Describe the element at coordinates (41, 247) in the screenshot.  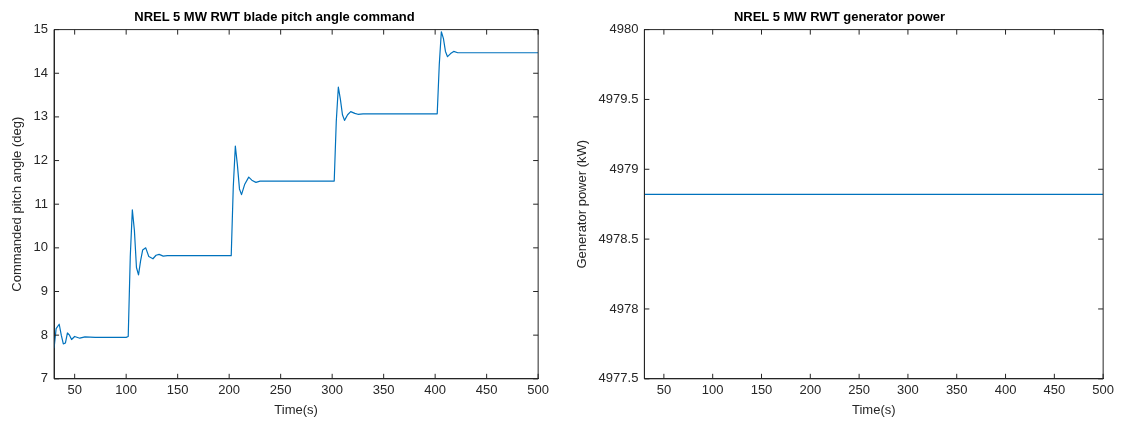
I see `y-tick-label: 10` at that location.